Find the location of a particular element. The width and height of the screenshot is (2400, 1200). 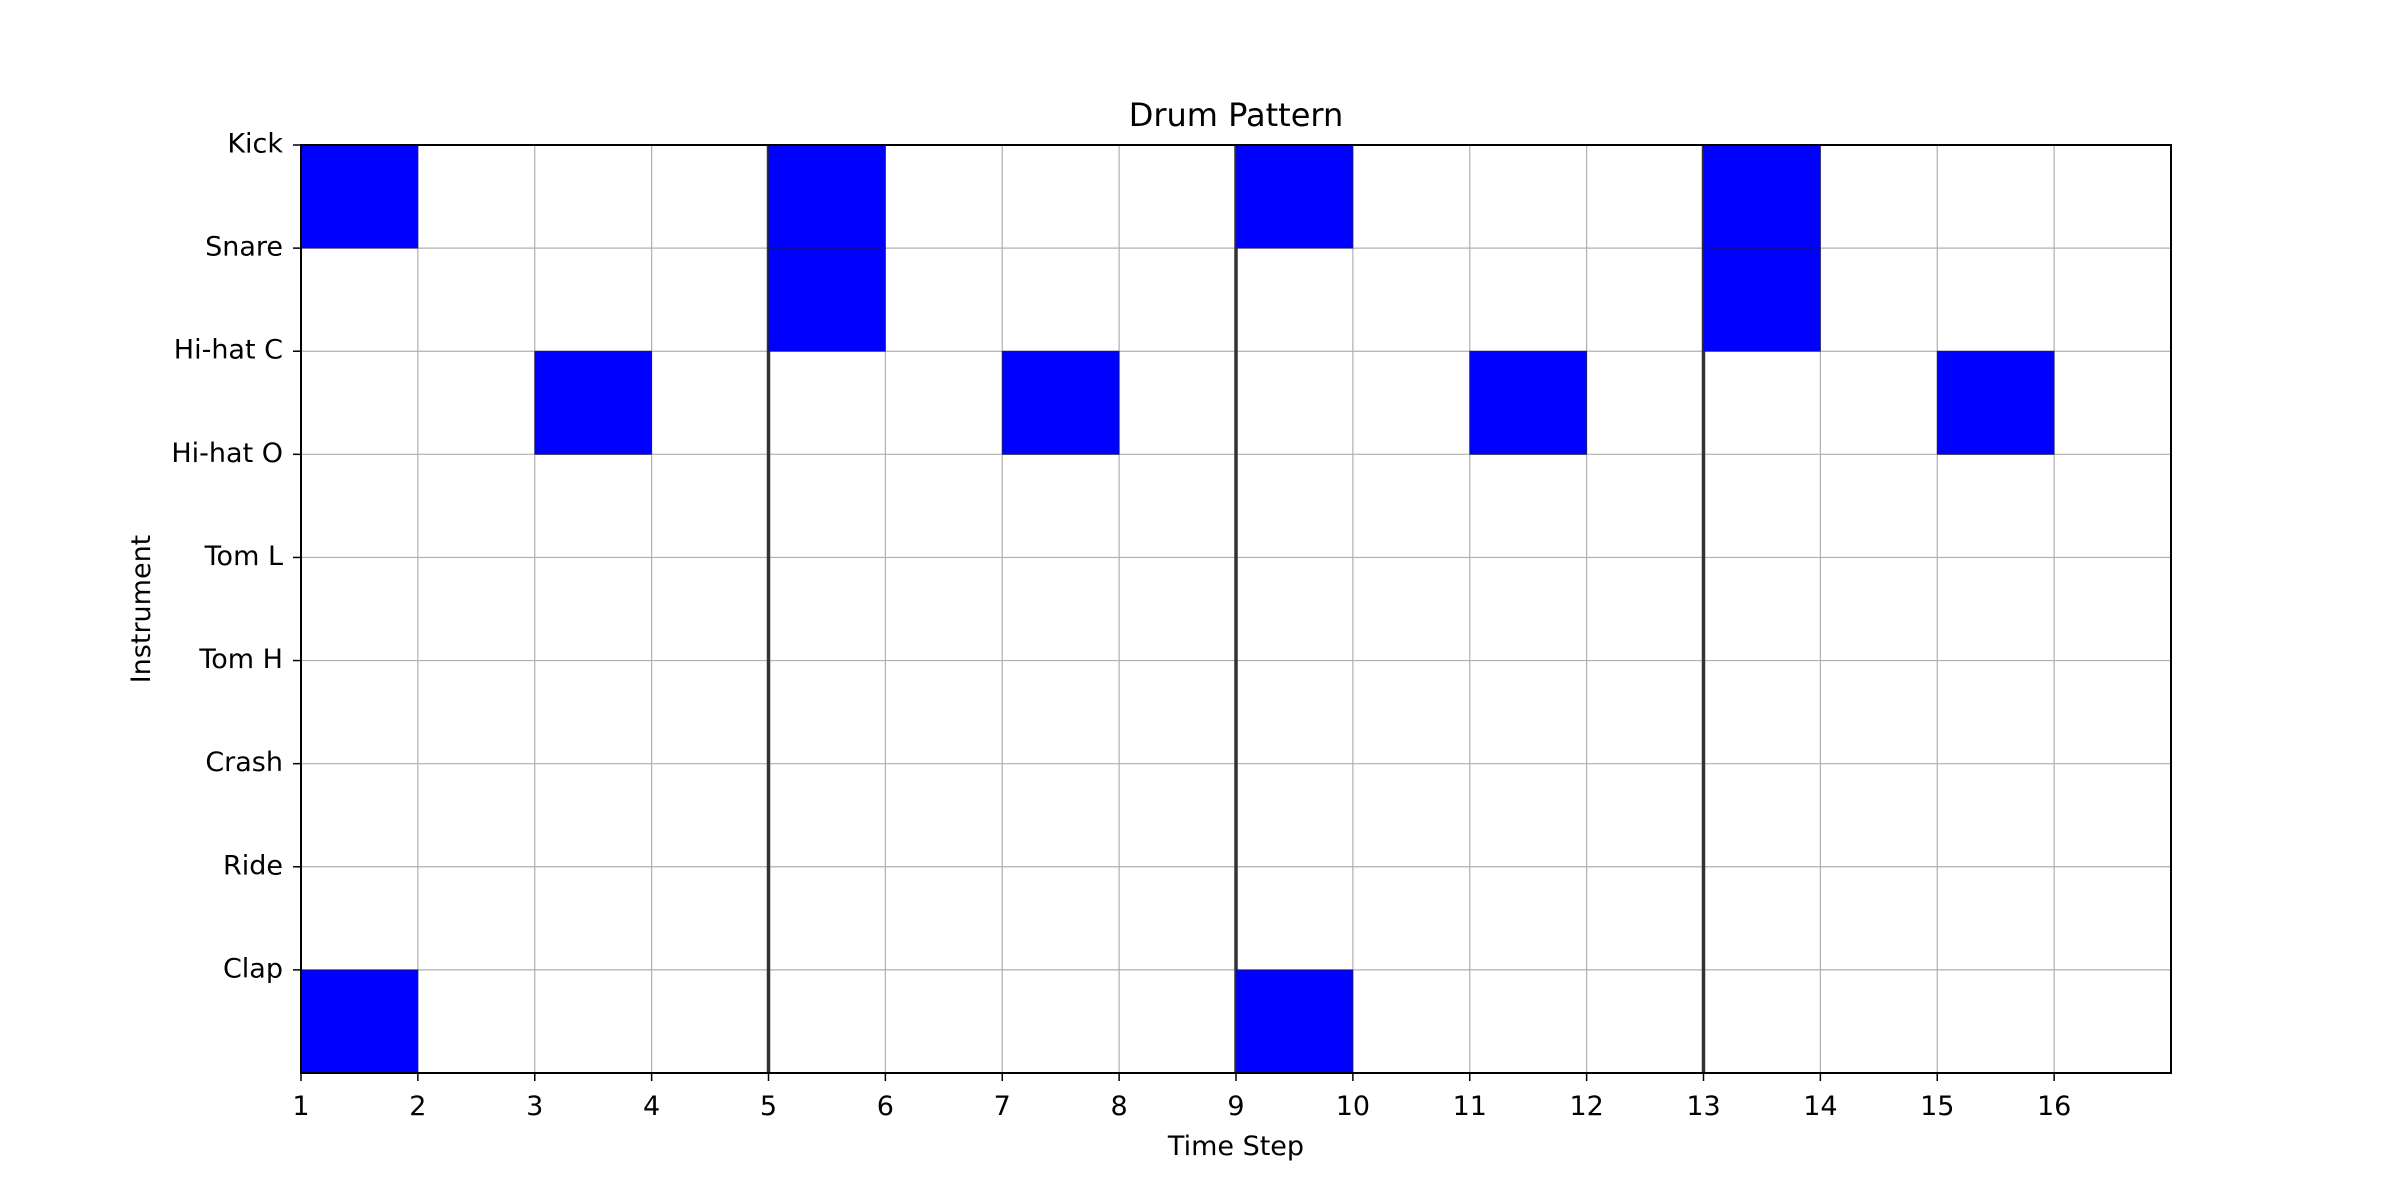

y-tick-label: Crash is located at coordinates (244, 762).